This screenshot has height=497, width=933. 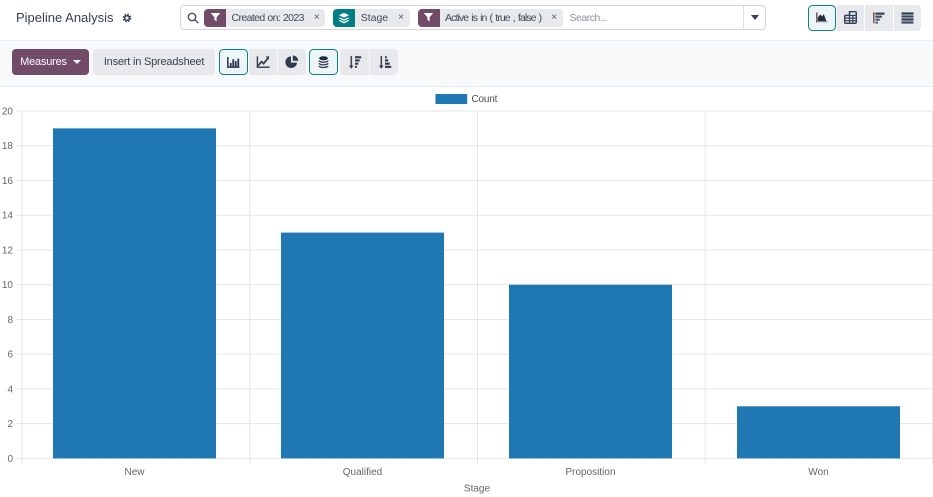 I want to click on svg-text: 14, so click(x=8, y=216).